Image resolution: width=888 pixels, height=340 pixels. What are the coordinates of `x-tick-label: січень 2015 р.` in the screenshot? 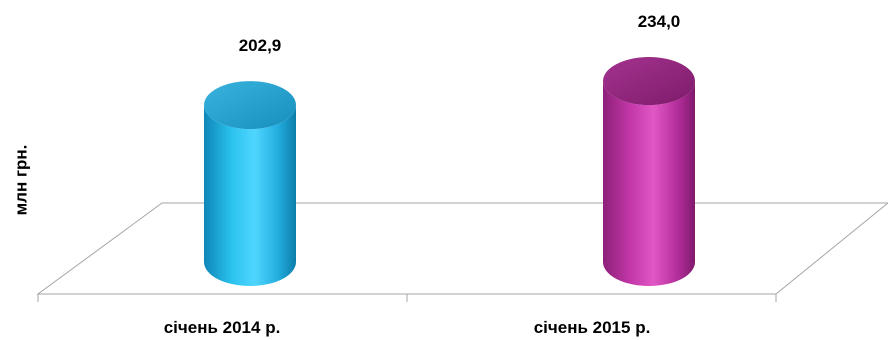 It's located at (592, 327).